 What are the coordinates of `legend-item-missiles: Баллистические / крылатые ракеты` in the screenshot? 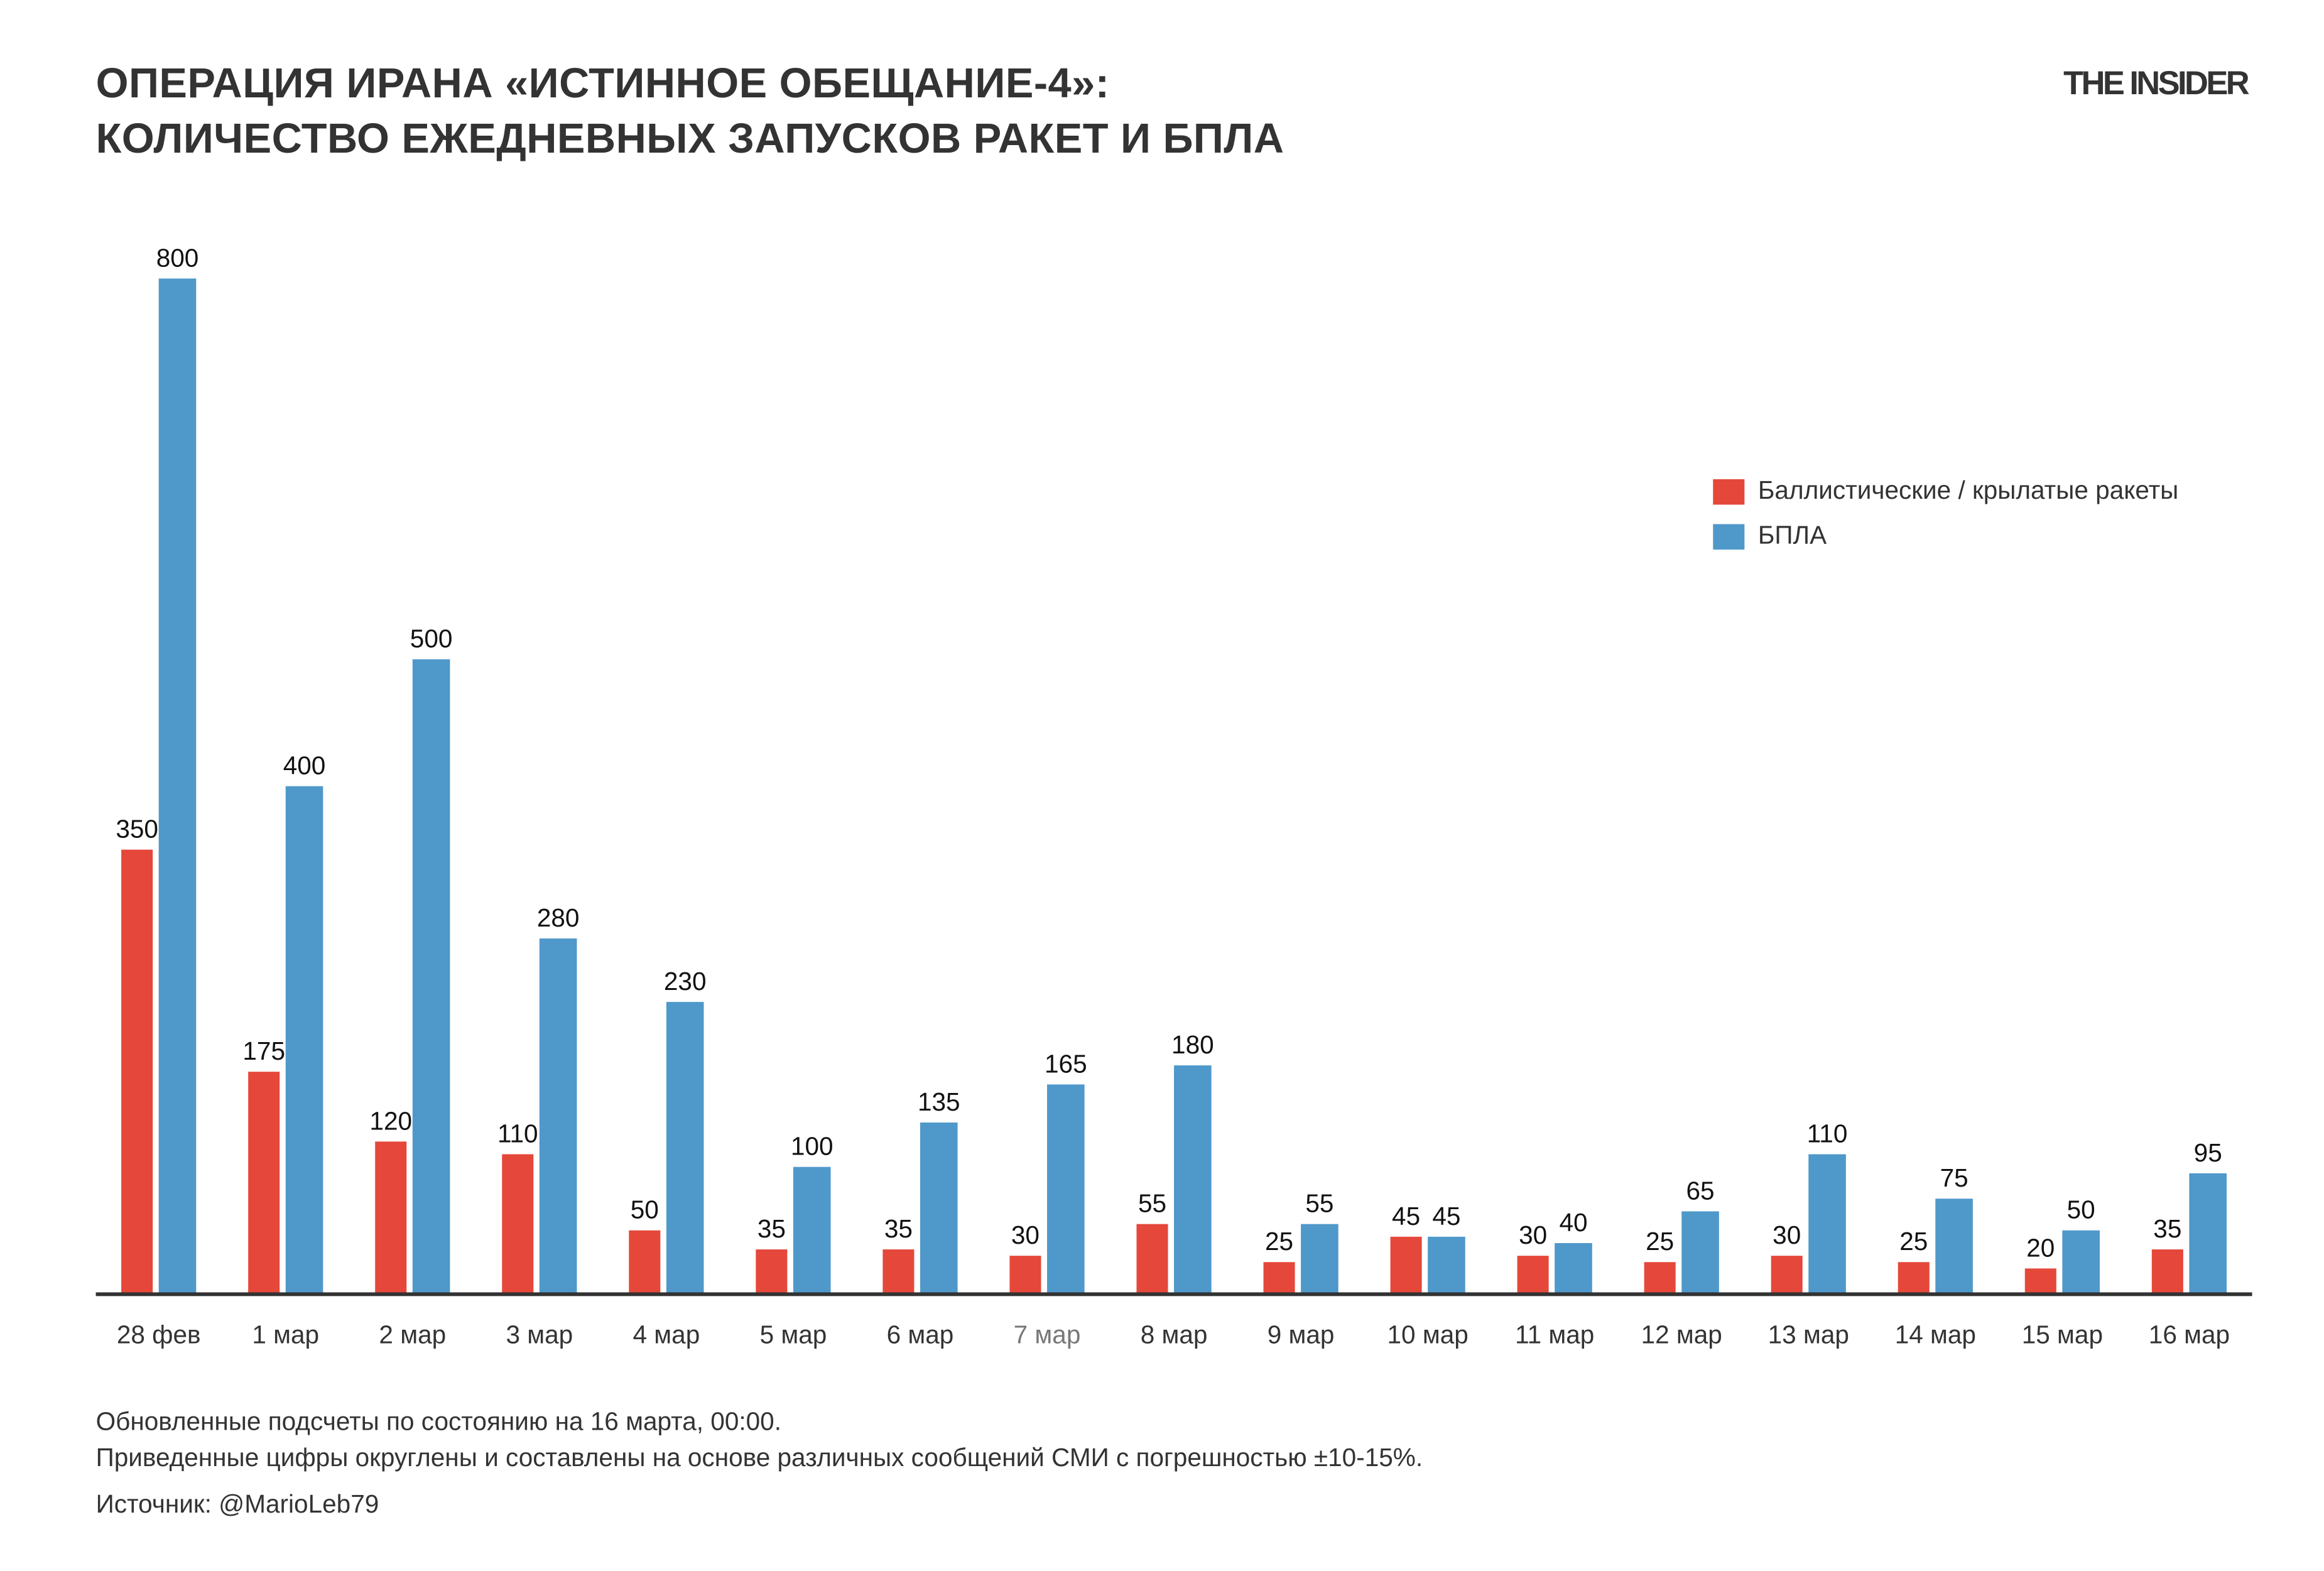 It's located at (1945, 491).